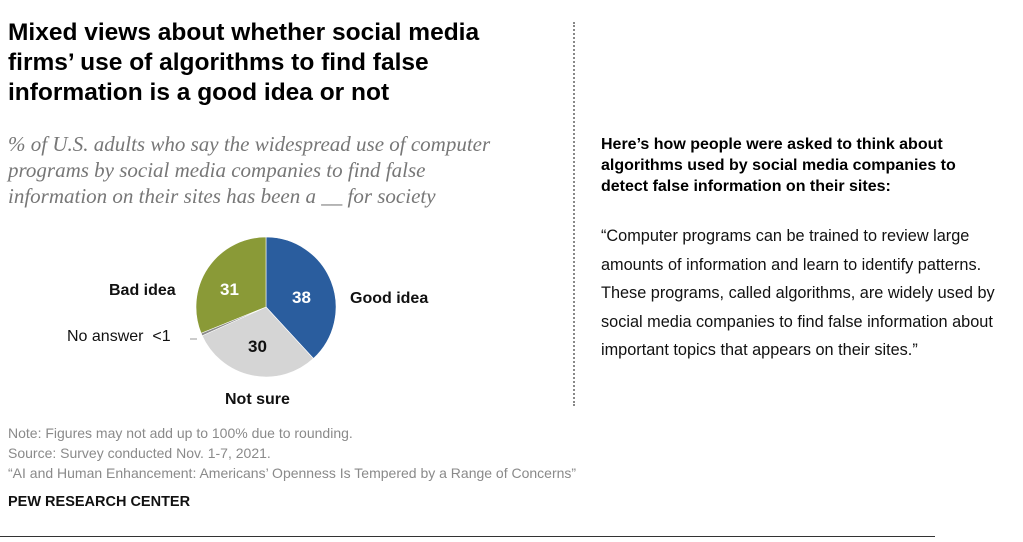  What do you see at coordinates (139, 453) in the screenshot?
I see `source-text: Source: Survey conducted Nov. 1-7, 2021.` at bounding box center [139, 453].